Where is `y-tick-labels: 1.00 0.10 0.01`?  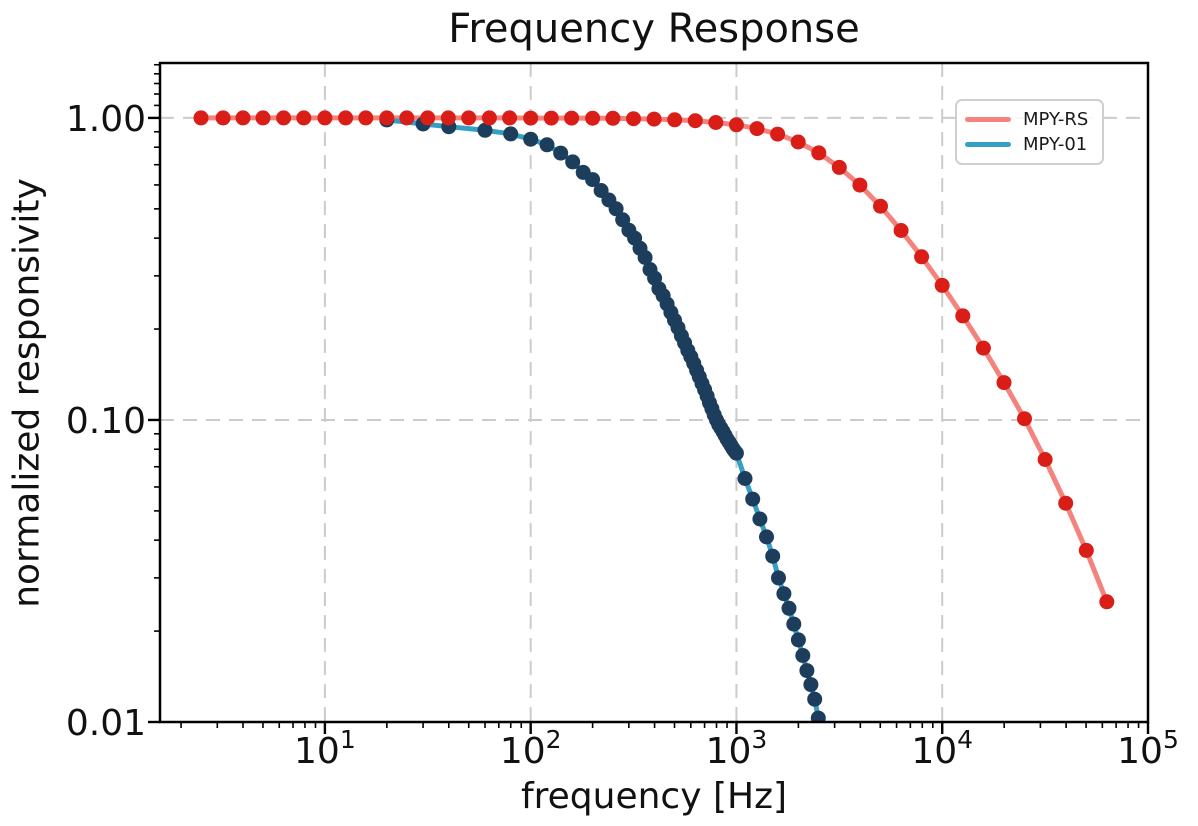 y-tick-labels: 1.00 0.10 0.01 is located at coordinates (106, 421).